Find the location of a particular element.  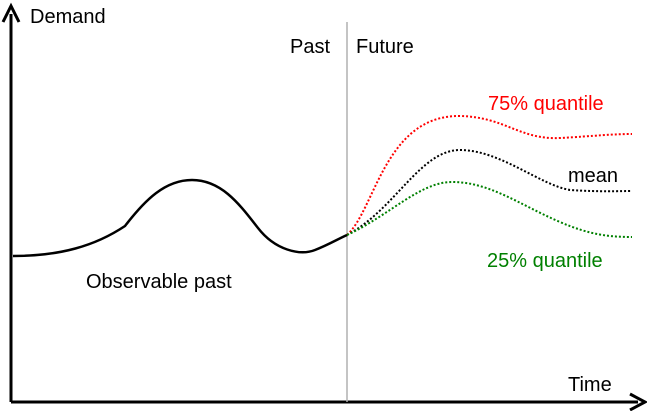

q25-forecast-curve is located at coordinates (489, 209).